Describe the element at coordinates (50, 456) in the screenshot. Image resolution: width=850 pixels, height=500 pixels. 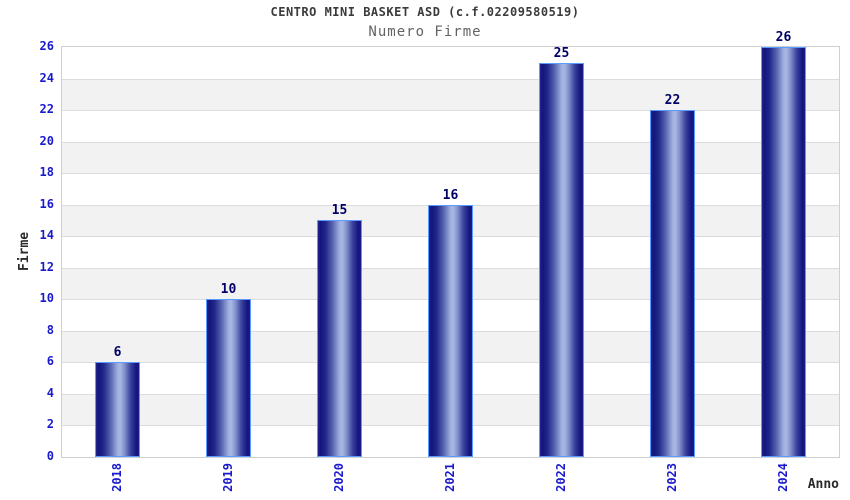
I see `y-tick-label: 0` at that location.